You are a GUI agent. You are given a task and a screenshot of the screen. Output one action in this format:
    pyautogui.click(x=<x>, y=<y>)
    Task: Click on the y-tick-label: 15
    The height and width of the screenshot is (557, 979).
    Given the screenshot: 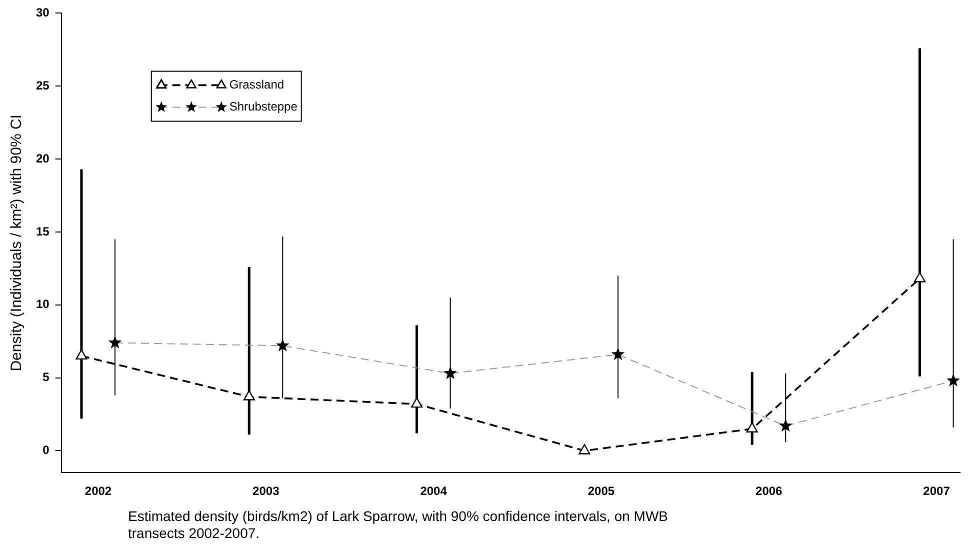 What is the action you would take?
    pyautogui.click(x=43, y=231)
    